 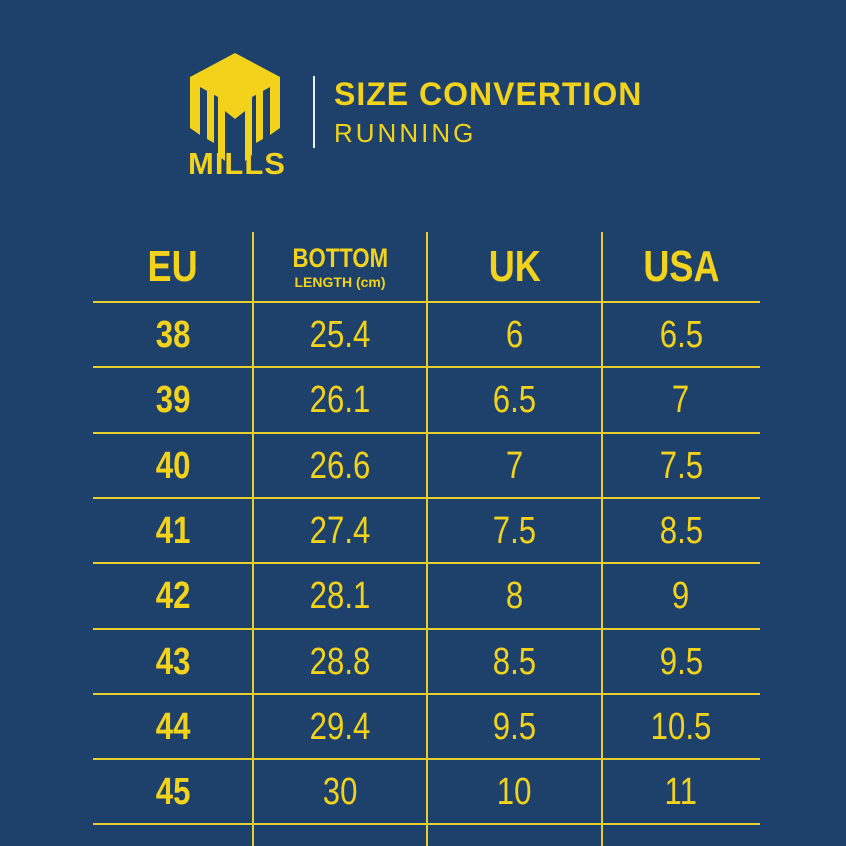 I want to click on cell-value: 26.6, so click(x=340, y=465).